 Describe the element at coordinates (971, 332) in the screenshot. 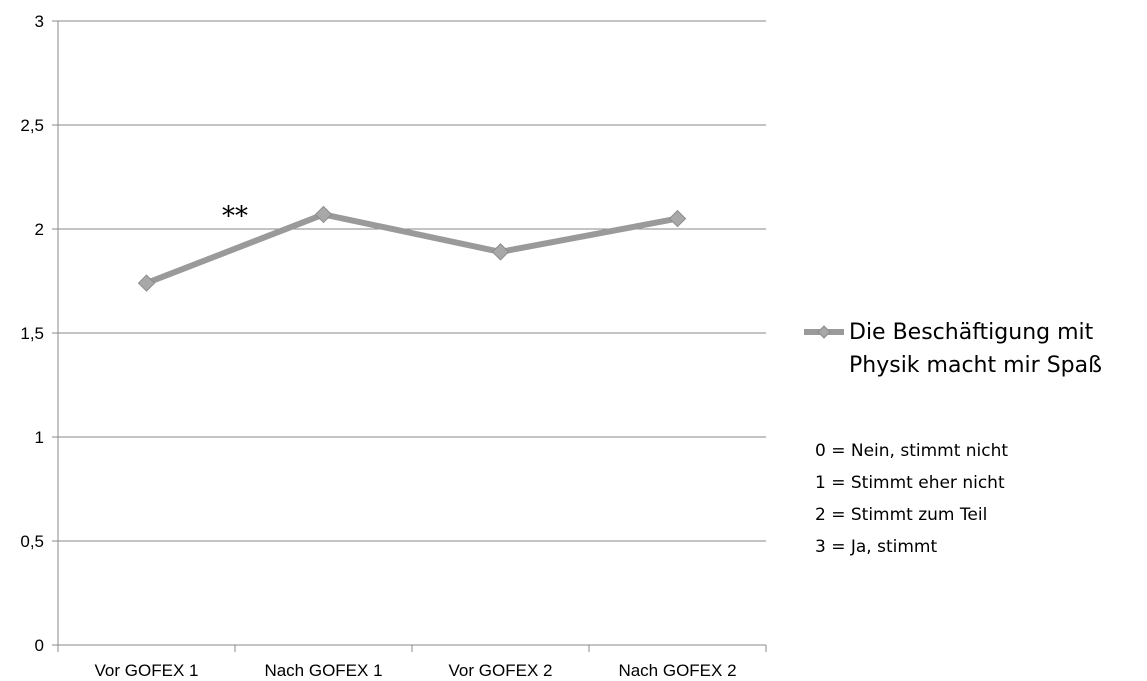

I see `legend-label-line-1: Die Beschäftigung mit` at that location.